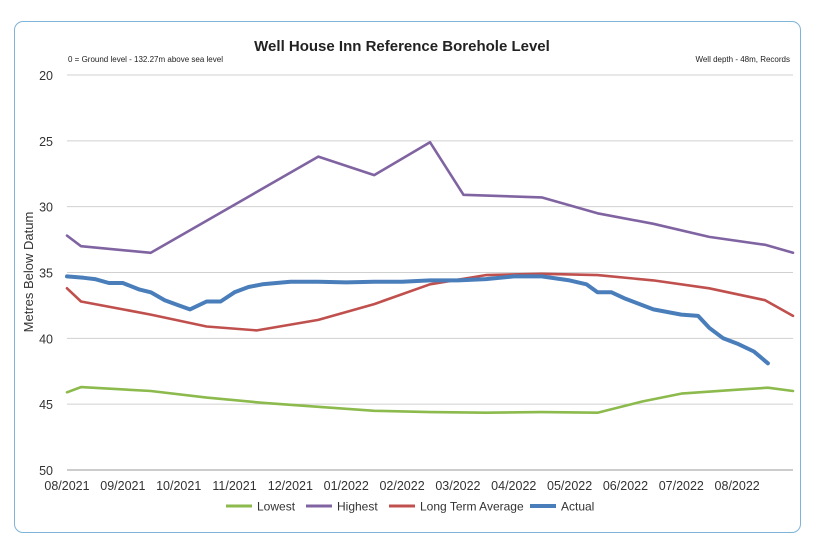  Describe the element at coordinates (513, 486) in the screenshot. I see `x-tick-label: 04/2022` at that location.